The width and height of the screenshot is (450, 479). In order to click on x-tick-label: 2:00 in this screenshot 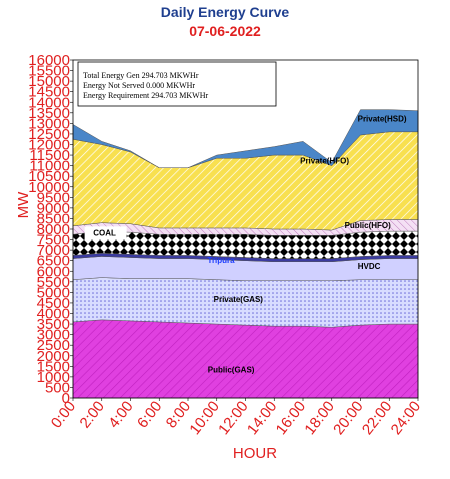, I will do `click(92, 414)`.